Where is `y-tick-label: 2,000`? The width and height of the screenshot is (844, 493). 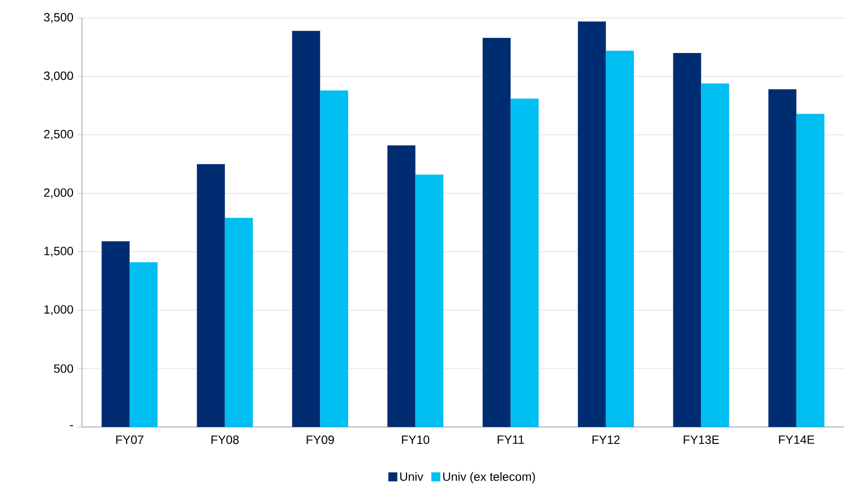 y-tick-label: 2,000 is located at coordinates (59, 193).